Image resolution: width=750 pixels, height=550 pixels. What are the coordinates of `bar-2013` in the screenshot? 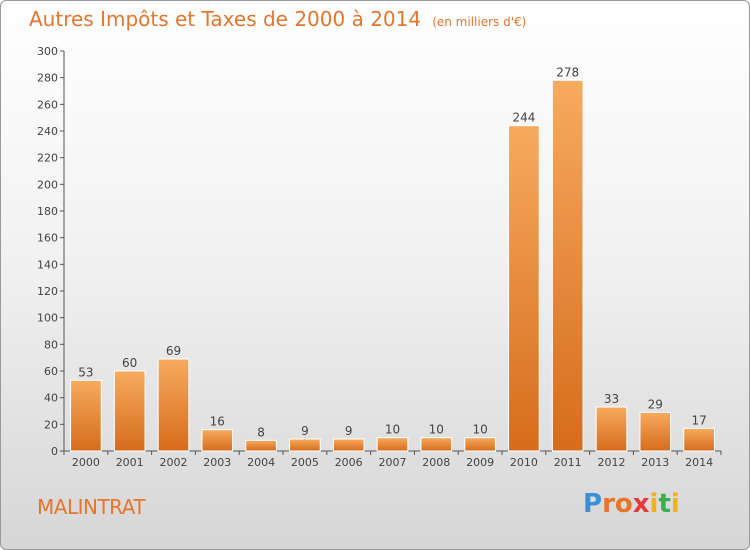 It's located at (655, 431).